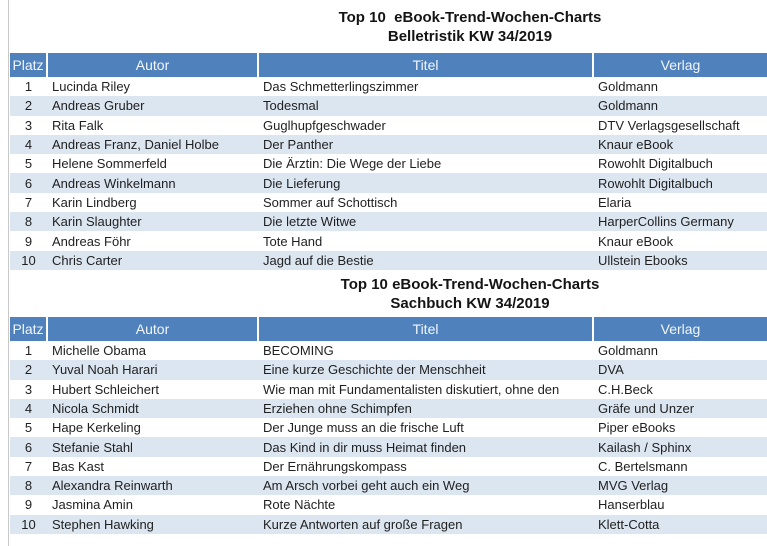  Describe the element at coordinates (425, 260) in the screenshot. I see `cell-titel: Jagd auf die Bestie` at that location.